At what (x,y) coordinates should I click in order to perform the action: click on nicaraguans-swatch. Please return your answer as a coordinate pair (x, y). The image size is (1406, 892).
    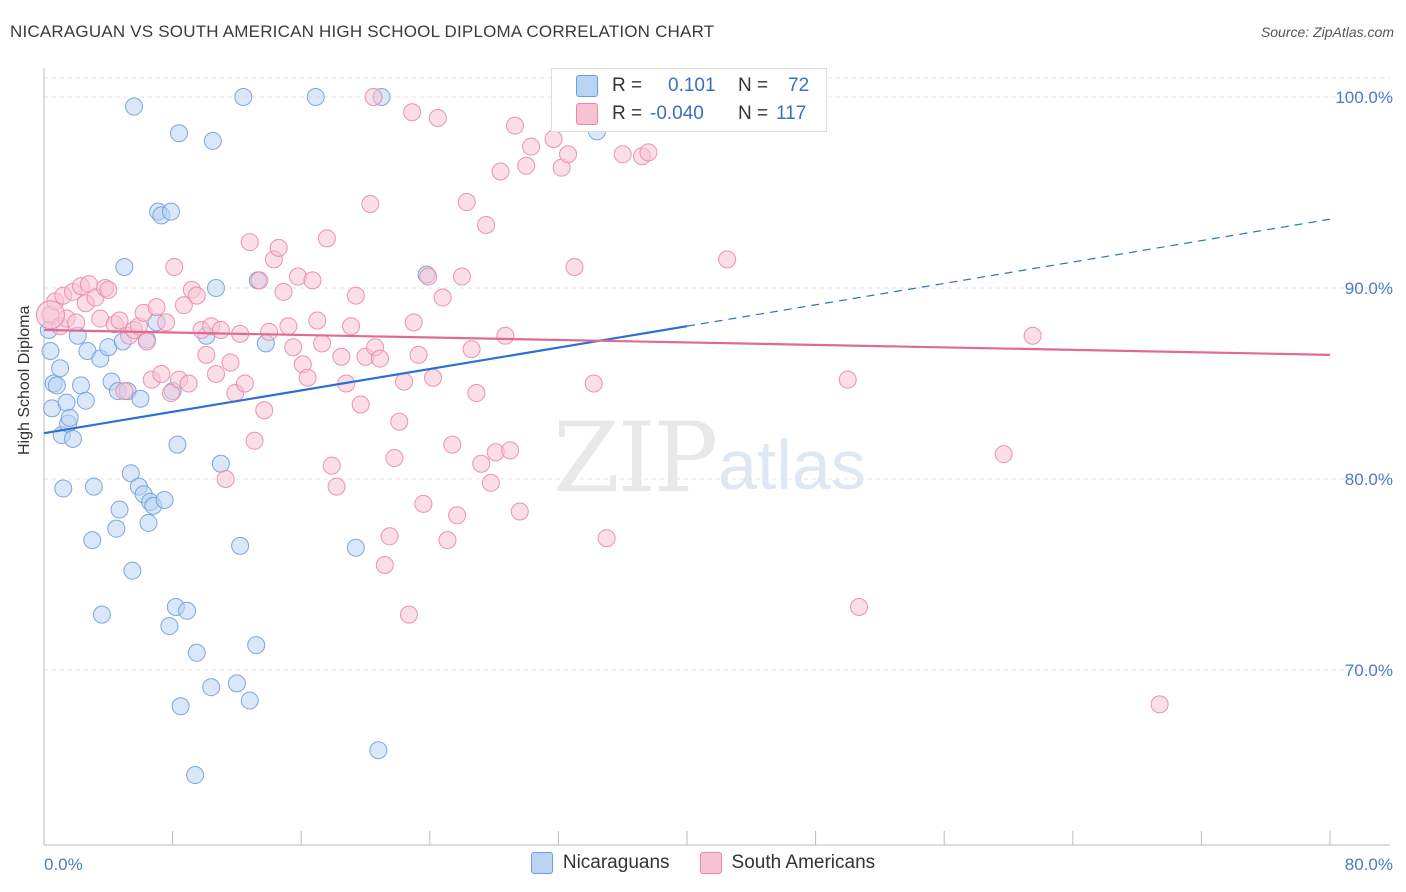
    Looking at the image, I should click on (587, 86).